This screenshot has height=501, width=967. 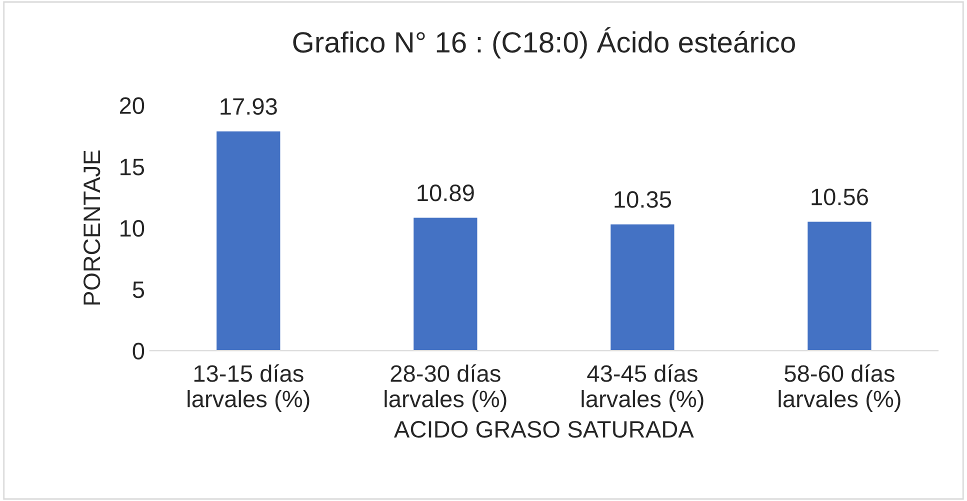 What do you see at coordinates (248, 106) in the screenshot?
I see `data-label: 17.93` at bounding box center [248, 106].